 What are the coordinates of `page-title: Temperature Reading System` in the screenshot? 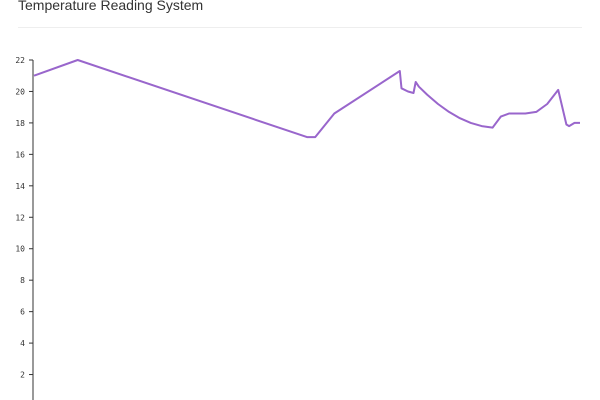 It's located at (111, 6).